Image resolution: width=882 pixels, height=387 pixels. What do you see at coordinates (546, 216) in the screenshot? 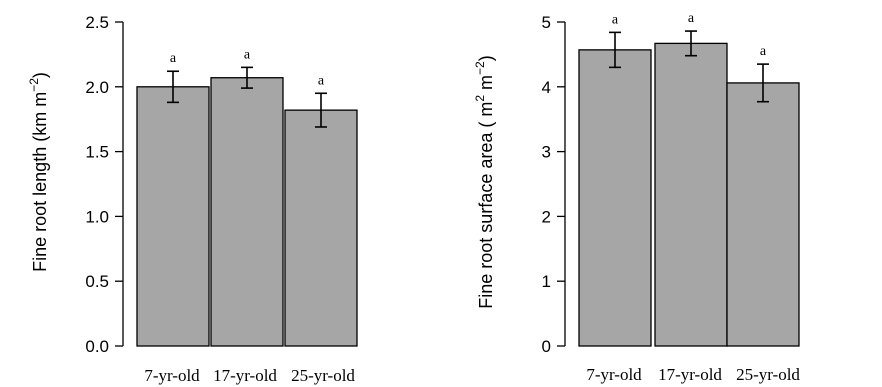
I see `y-tick-label: 2` at bounding box center [546, 216].